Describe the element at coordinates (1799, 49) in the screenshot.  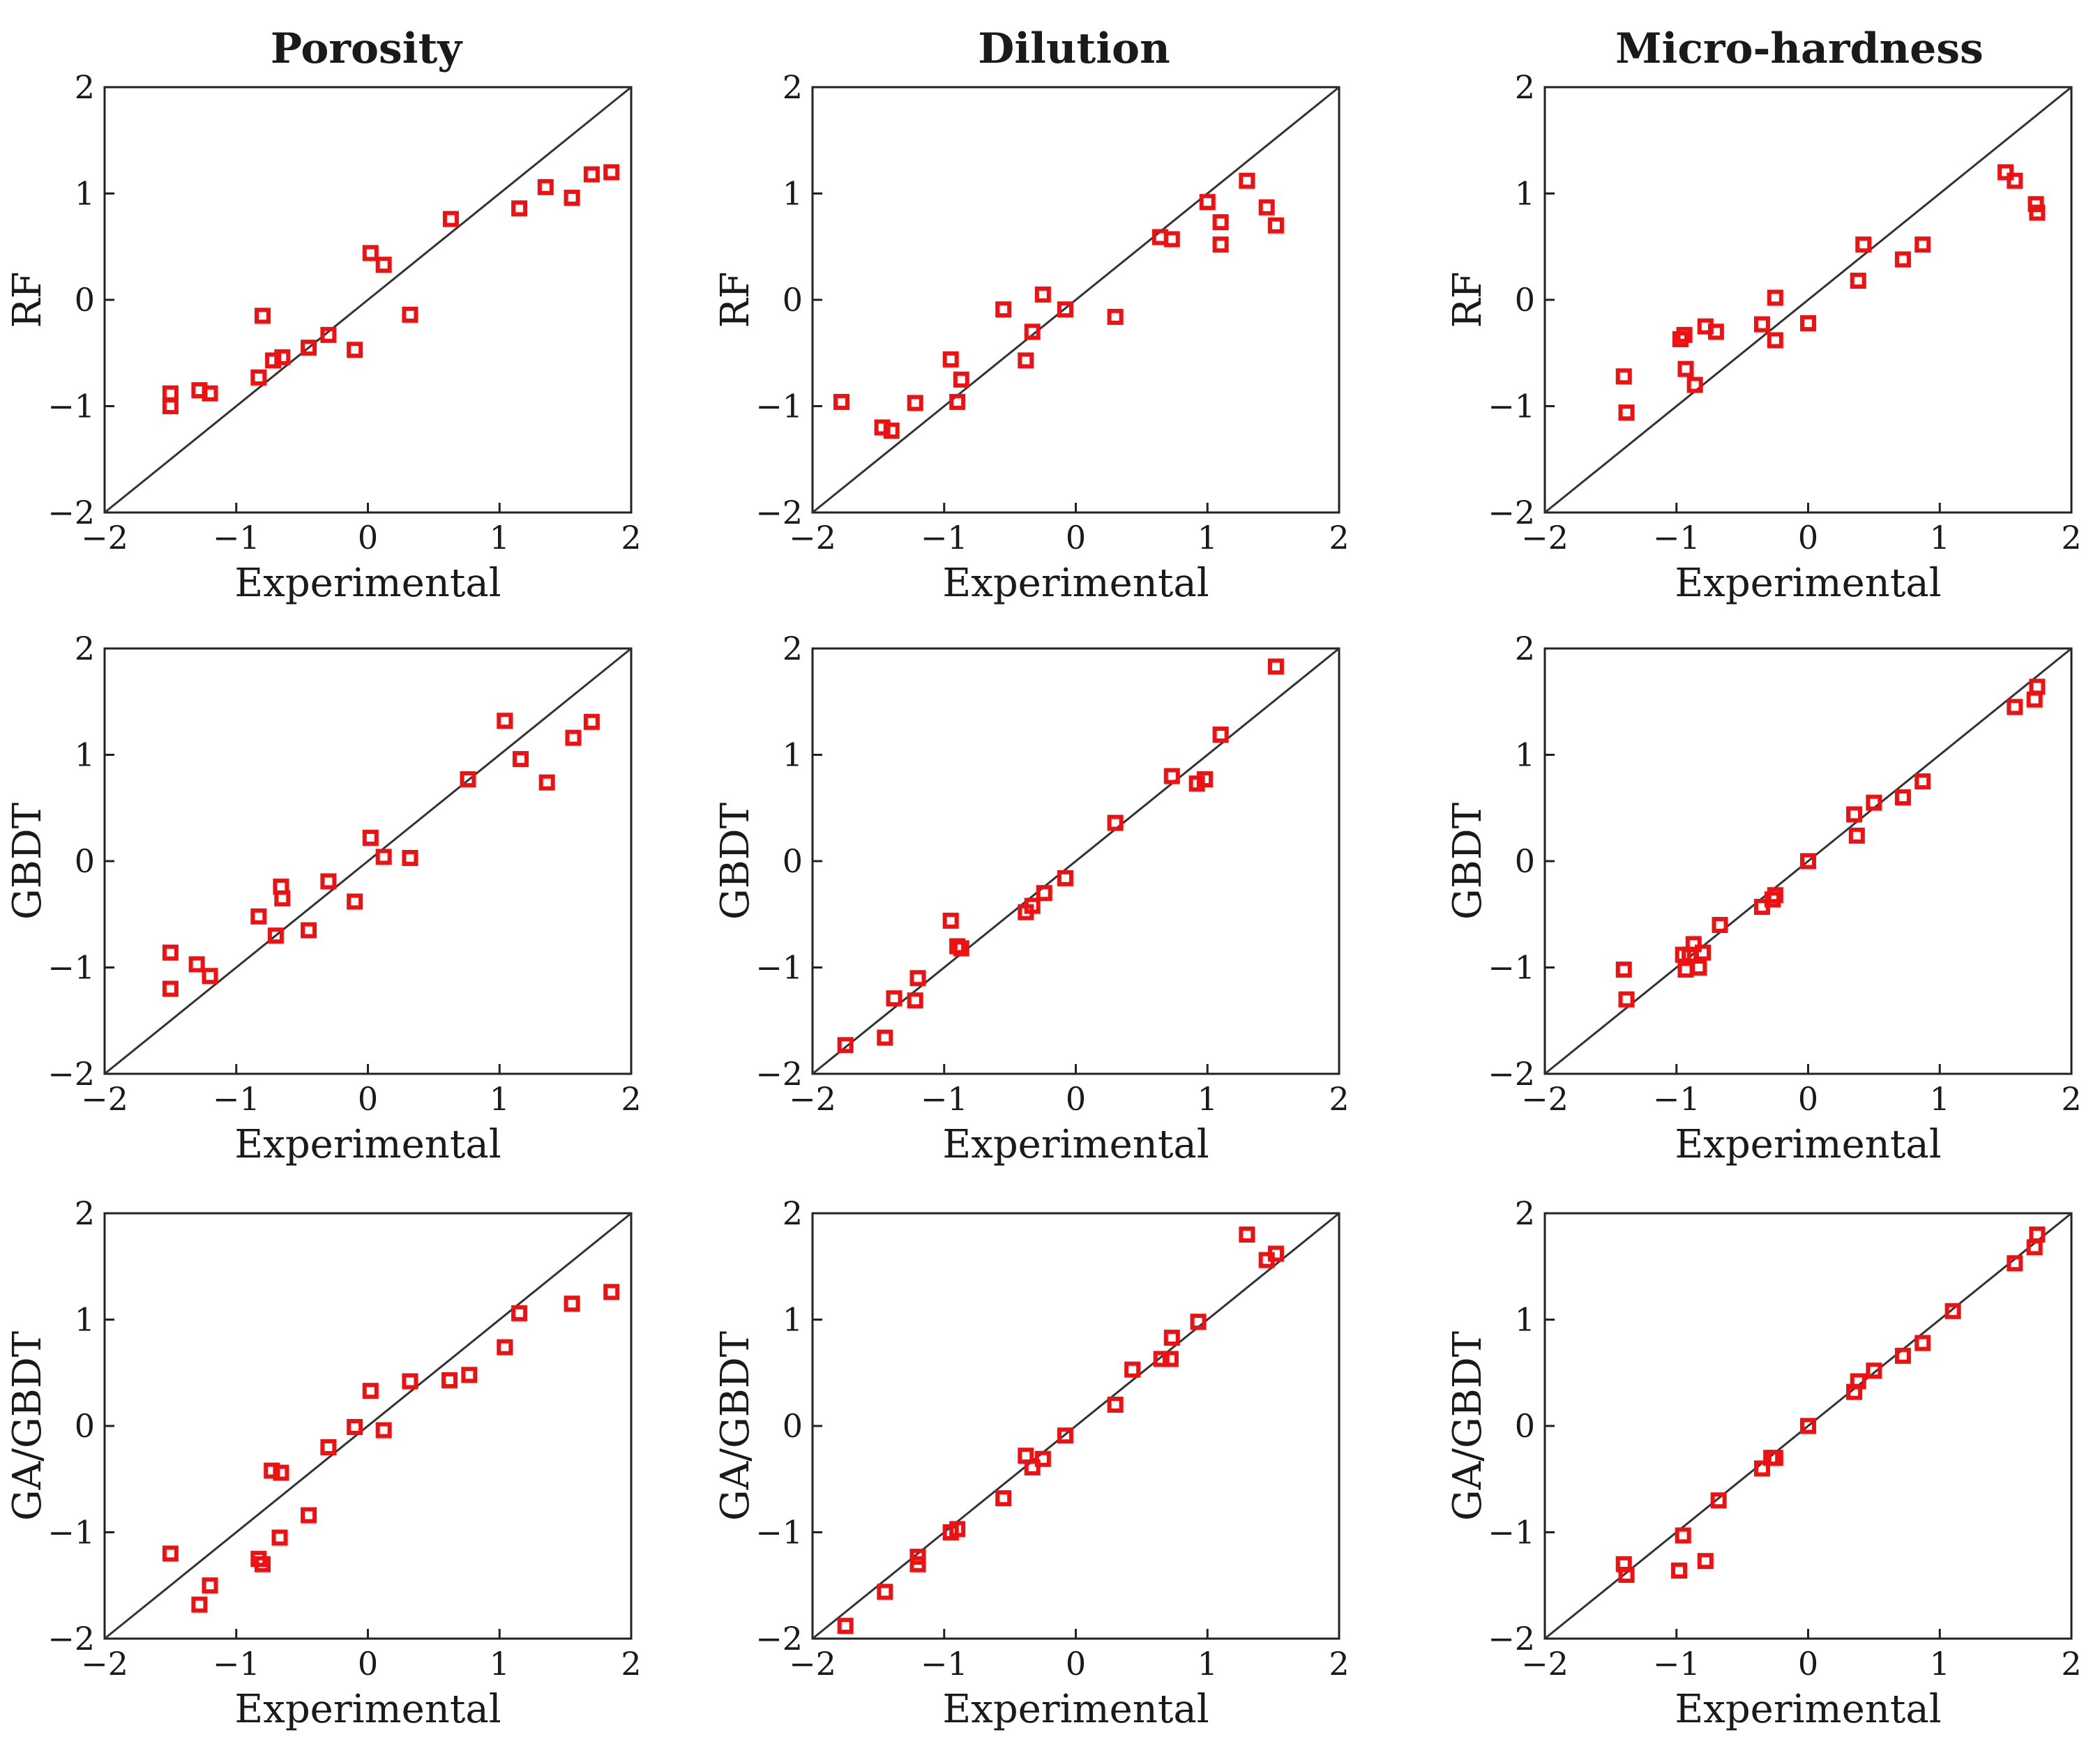
I see `column-title-micro-hardness: Micro-hardness` at that location.